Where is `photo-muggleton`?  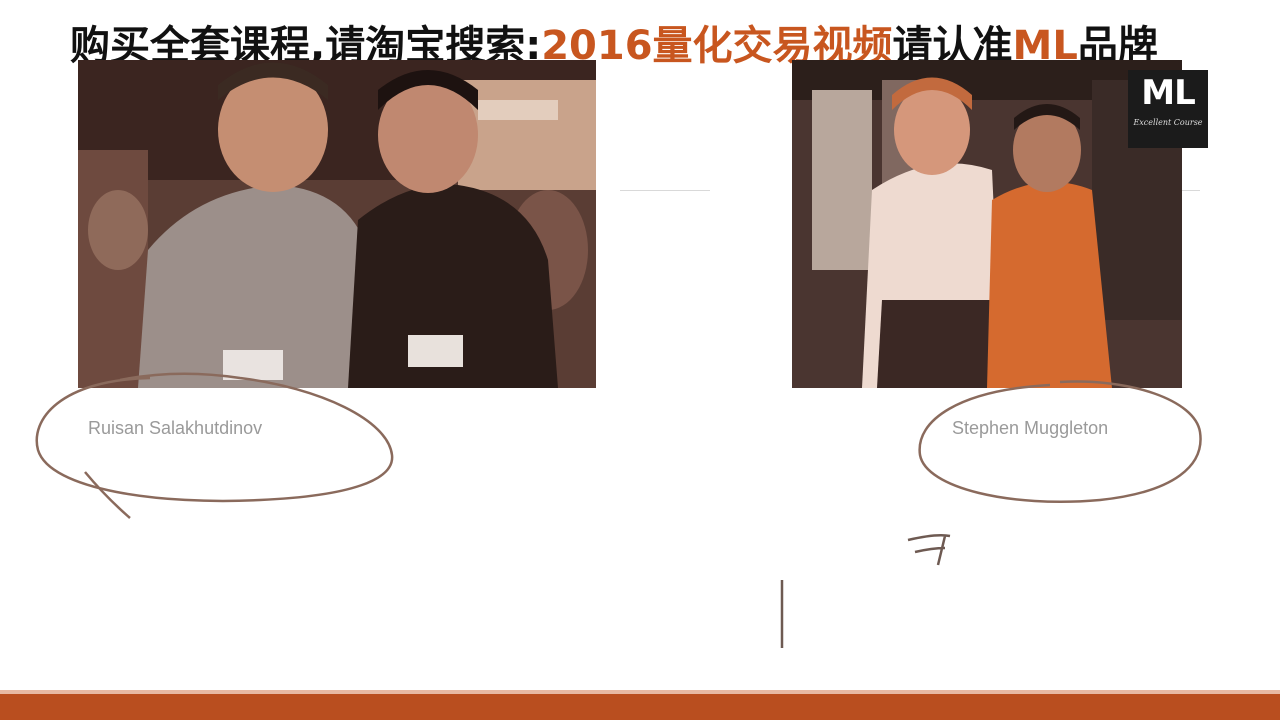
photo-muggleton is located at coordinates (987, 224).